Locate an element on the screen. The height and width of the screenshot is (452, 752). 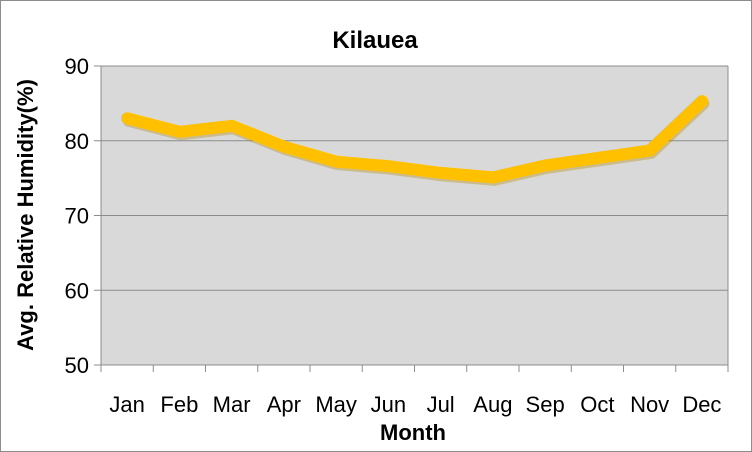
x-tick-label: Sep is located at coordinates (545, 404).